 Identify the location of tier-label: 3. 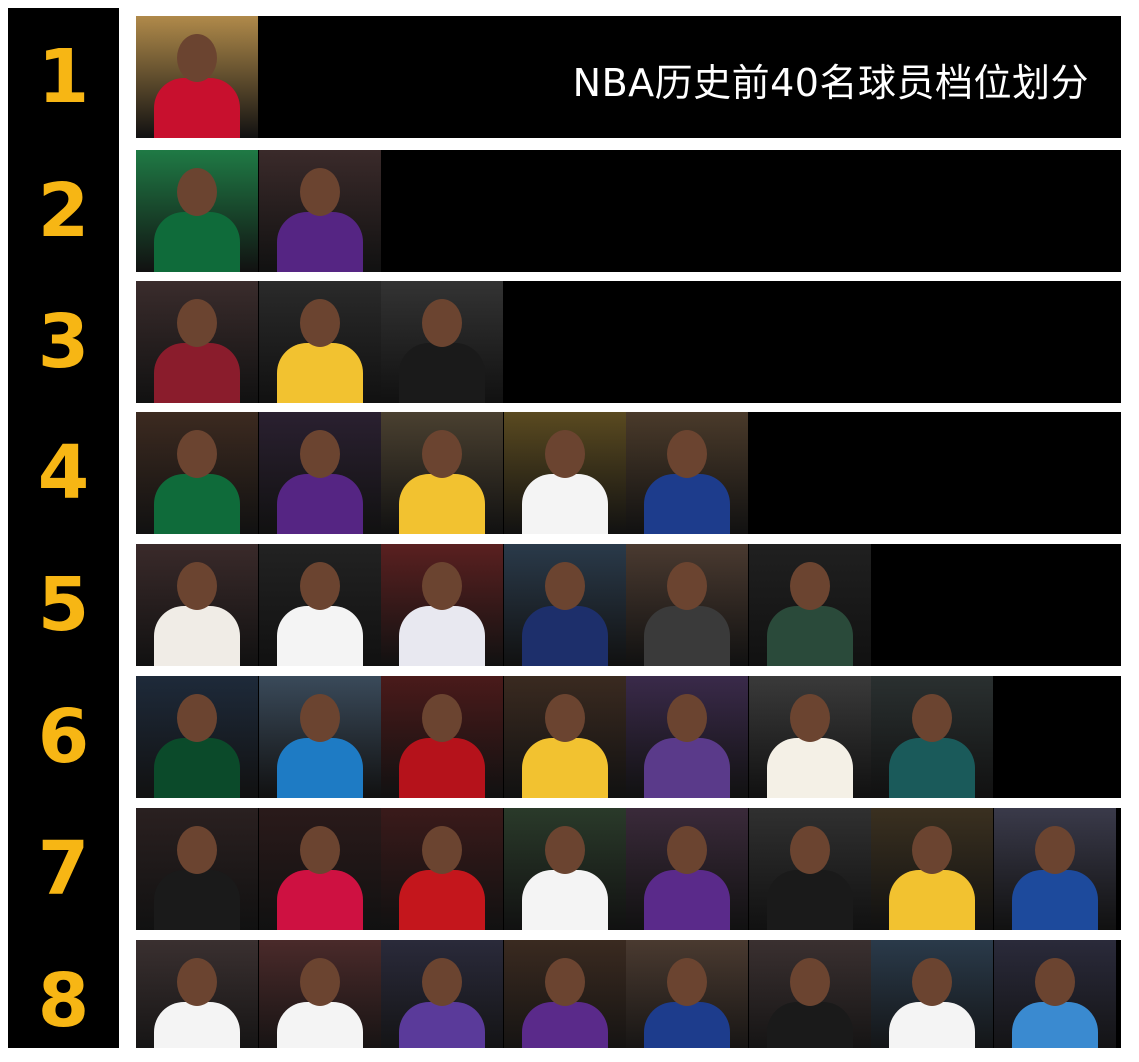
(63, 342).